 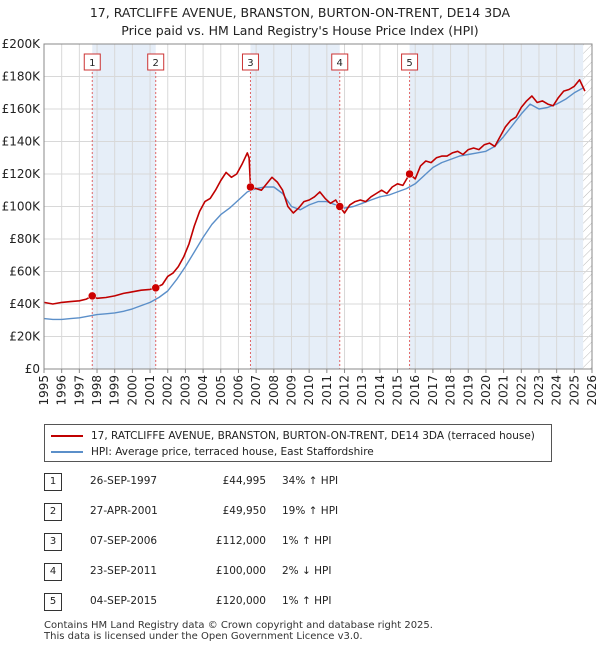 What do you see at coordinates (238, 390) in the screenshot?
I see `x-tick-label: 2006` at bounding box center [238, 390].